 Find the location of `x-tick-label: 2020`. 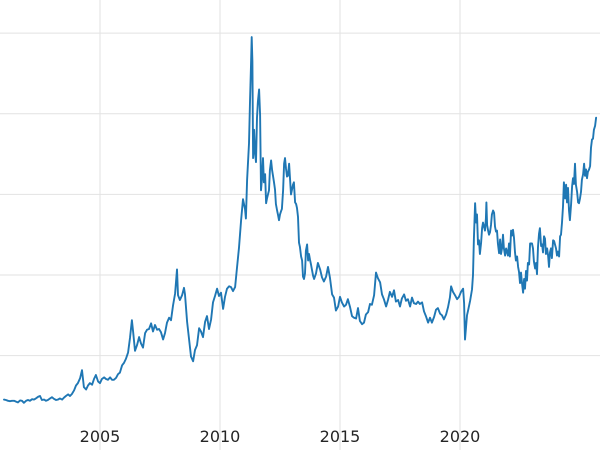

x-tick-label: 2020 is located at coordinates (460, 436).